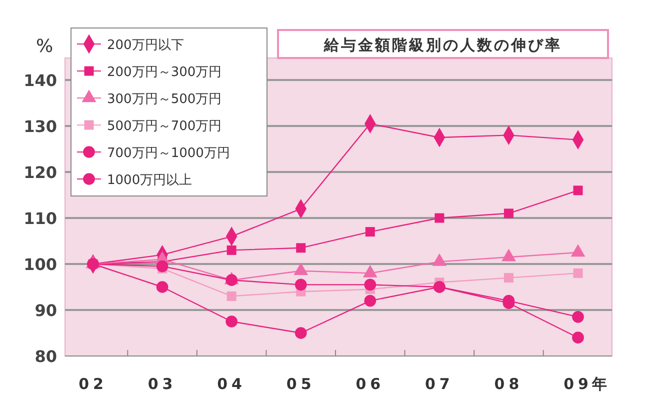 The height and width of the screenshot is (401, 647). I want to click on y-axis-title: %, so click(45, 46).